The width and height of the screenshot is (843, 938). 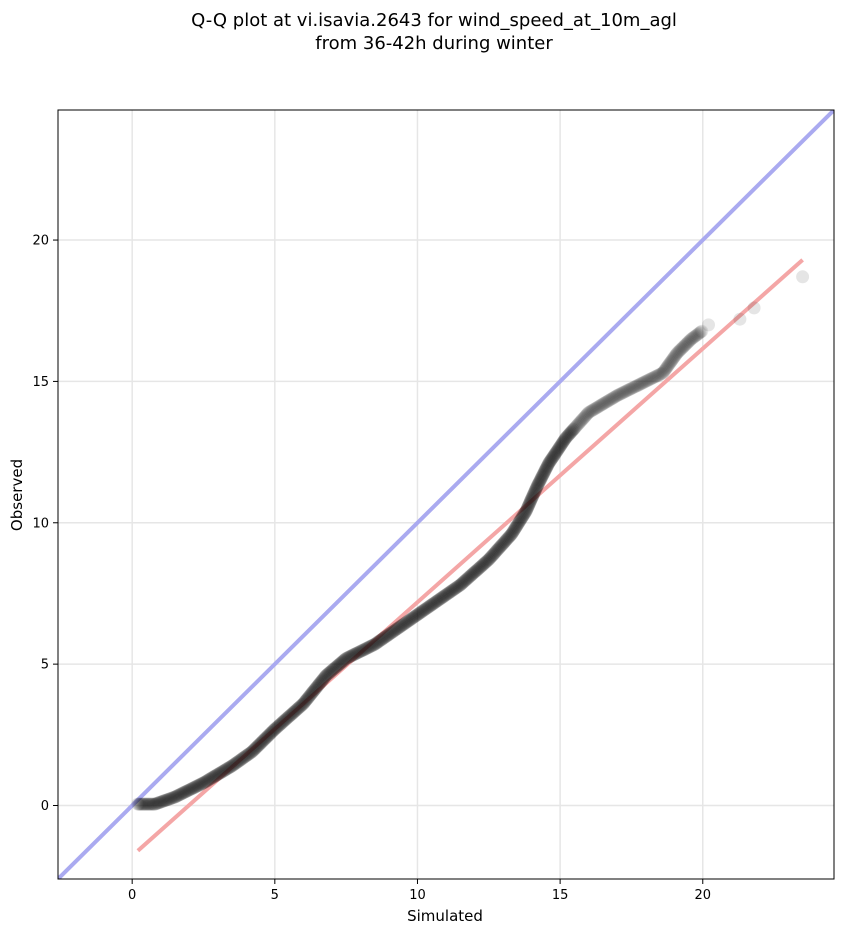 What do you see at coordinates (45, 665) in the screenshot?
I see `y-tick-label: 5` at bounding box center [45, 665].